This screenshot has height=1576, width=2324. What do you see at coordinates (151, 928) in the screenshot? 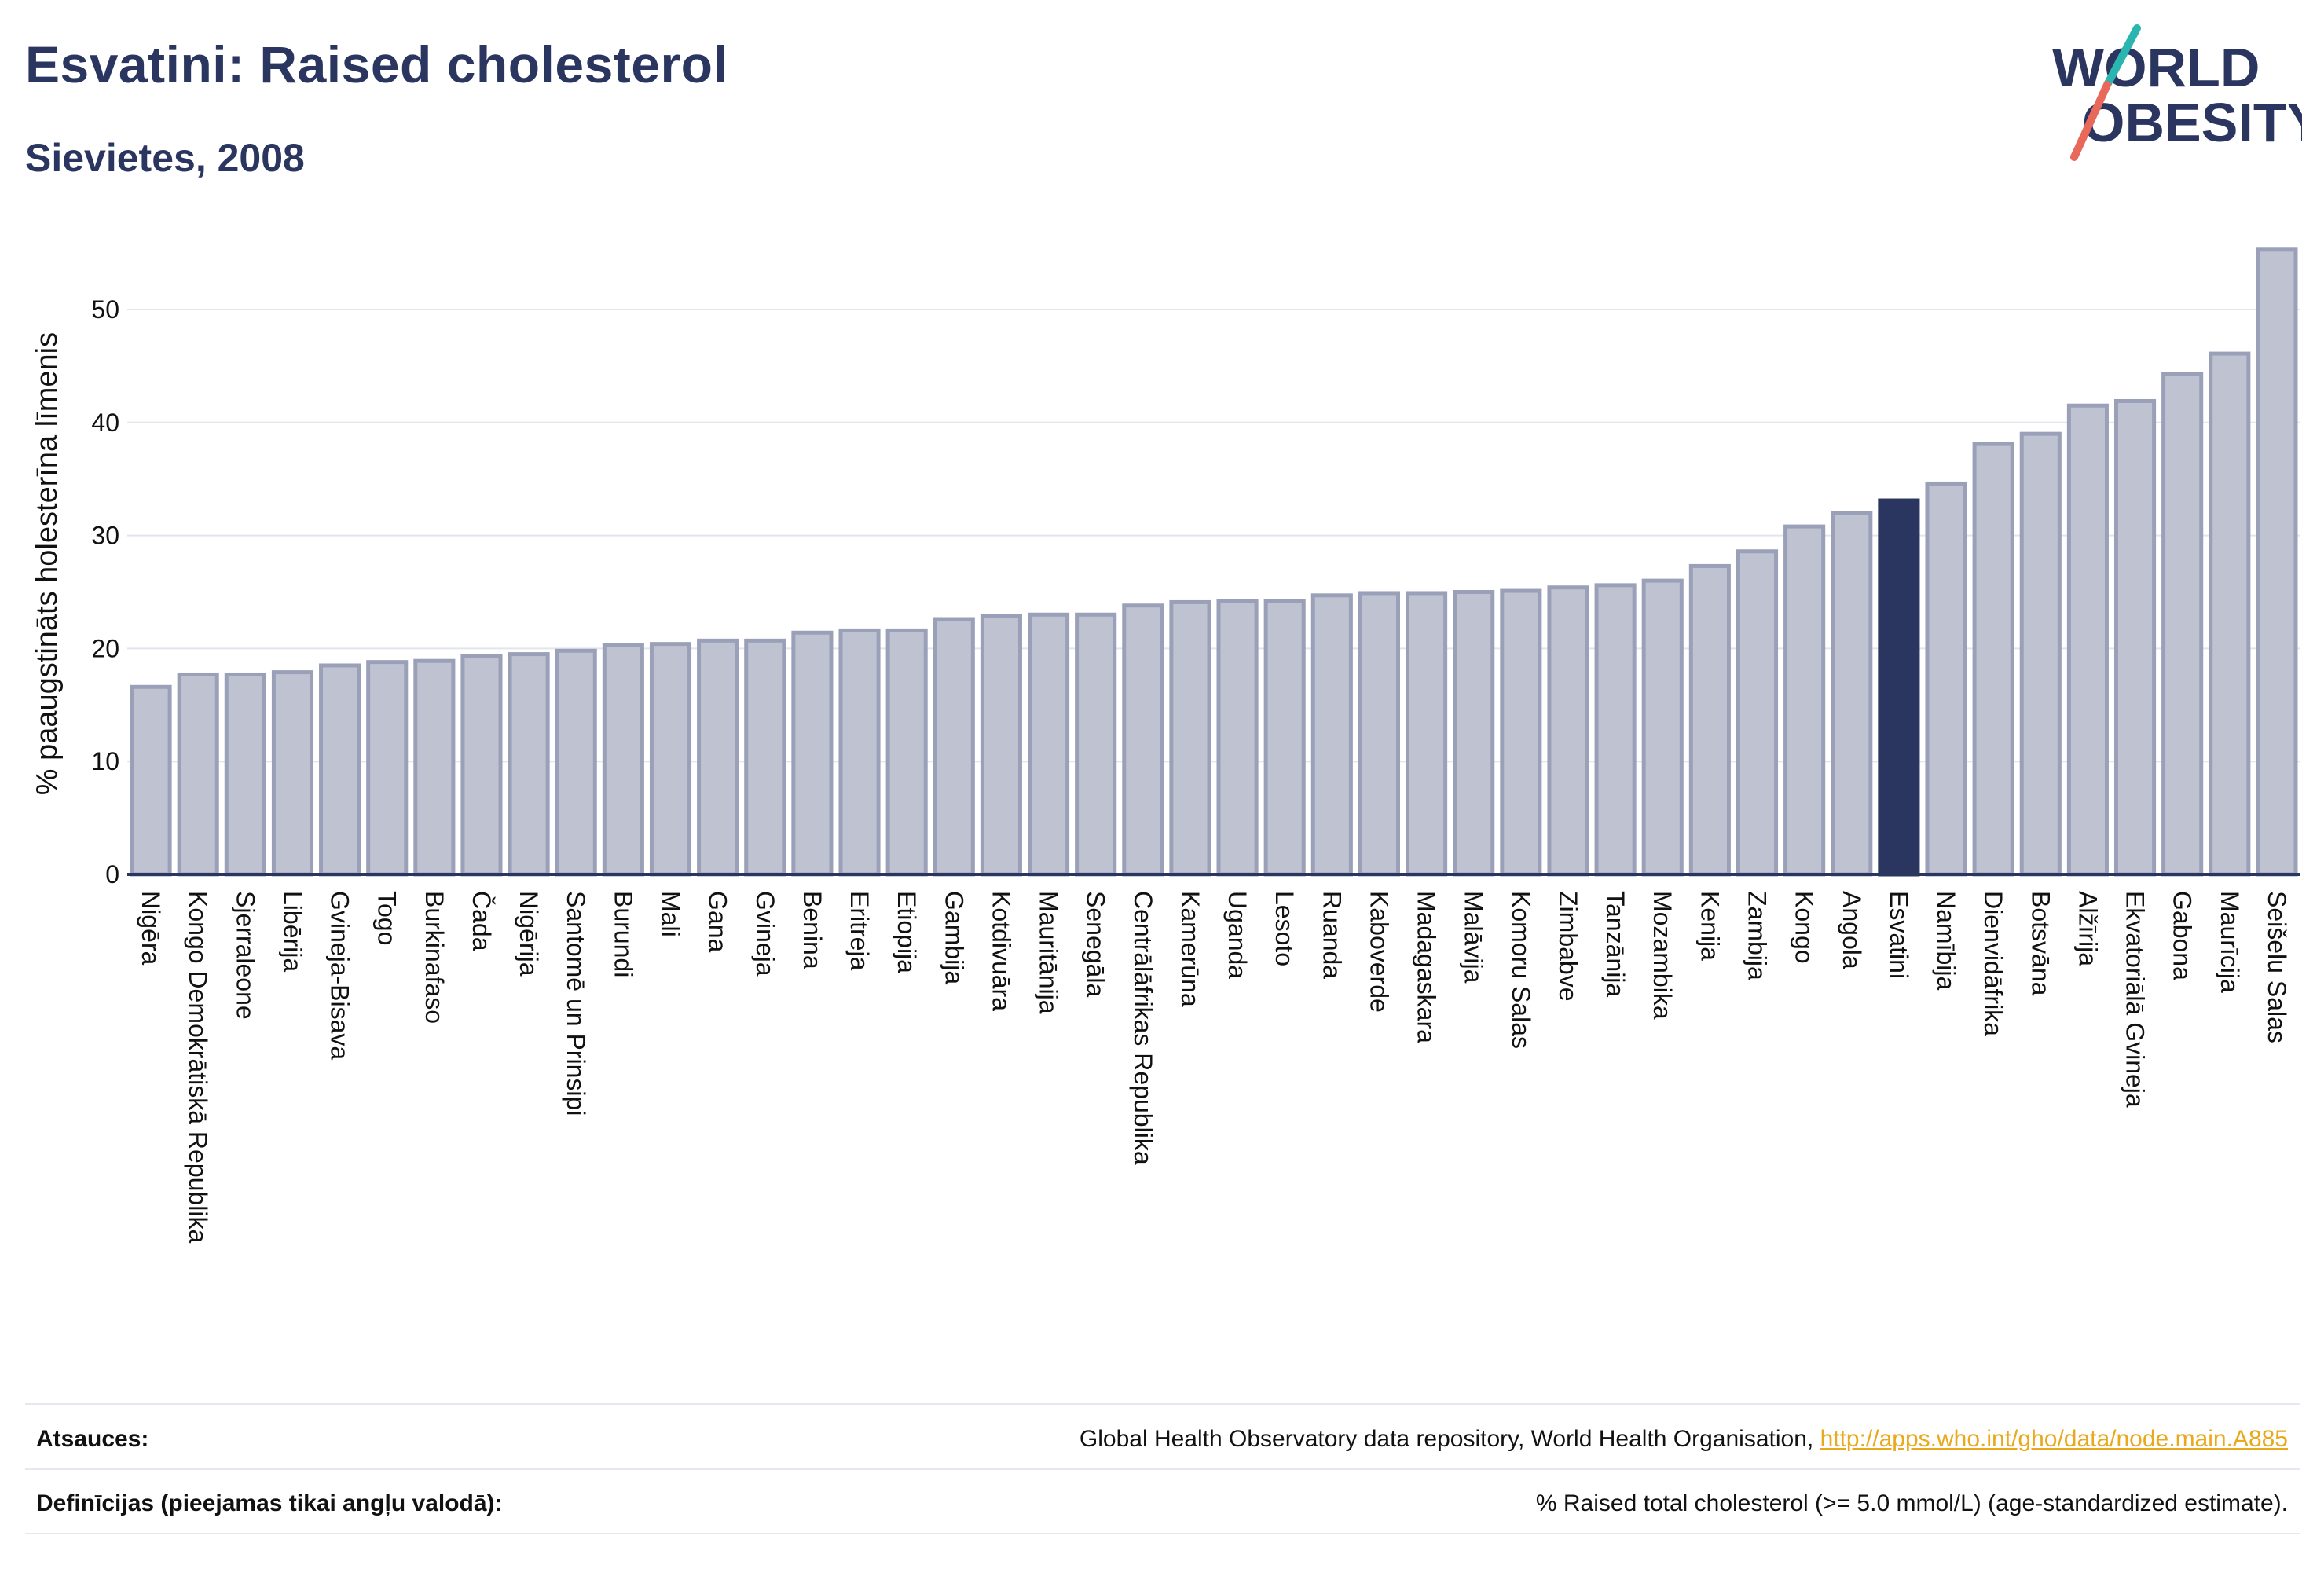
I see `x-tick-label: Nigēra` at bounding box center [151, 928].